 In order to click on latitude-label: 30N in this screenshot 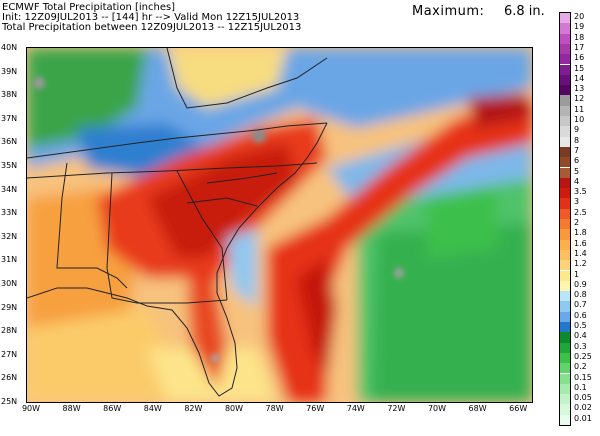, I will do `click(9, 283)`.